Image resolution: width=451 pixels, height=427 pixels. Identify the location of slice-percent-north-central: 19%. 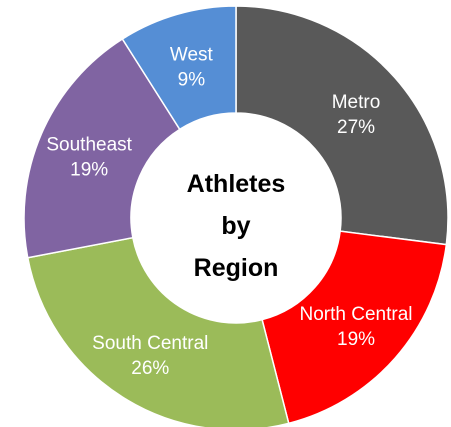
(356, 339).